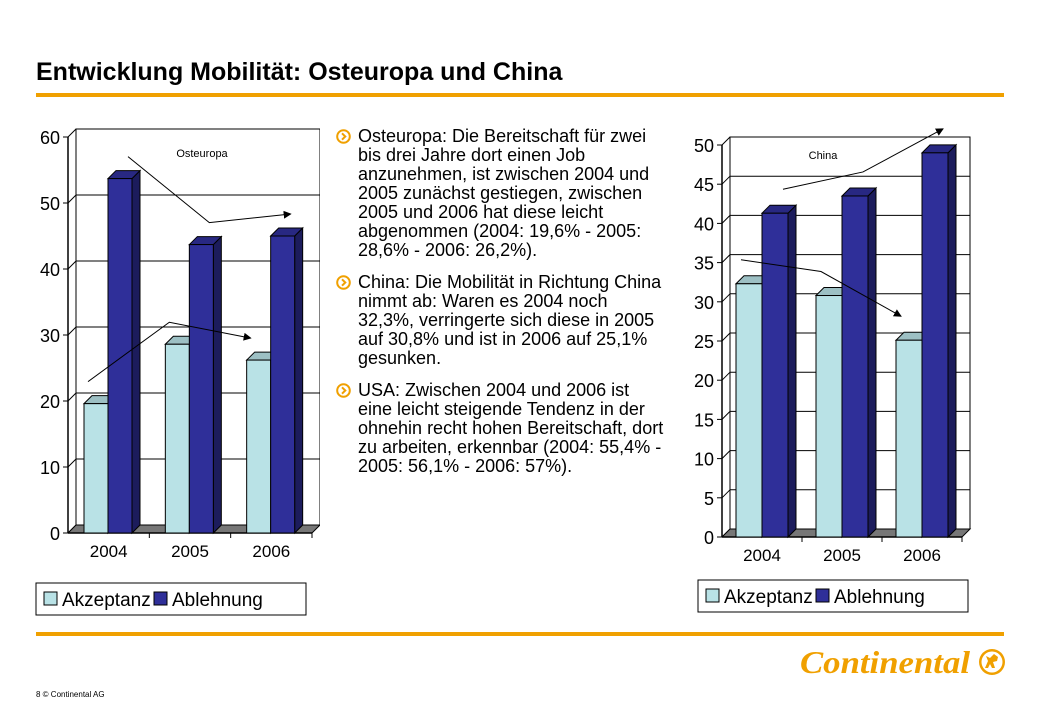  Describe the element at coordinates (704, 264) in the screenshot. I see `y-tick-label: 35` at that location.